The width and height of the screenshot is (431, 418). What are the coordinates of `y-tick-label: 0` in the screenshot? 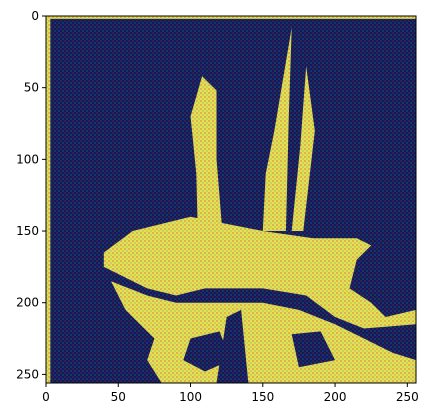 It's located at (35, 16).